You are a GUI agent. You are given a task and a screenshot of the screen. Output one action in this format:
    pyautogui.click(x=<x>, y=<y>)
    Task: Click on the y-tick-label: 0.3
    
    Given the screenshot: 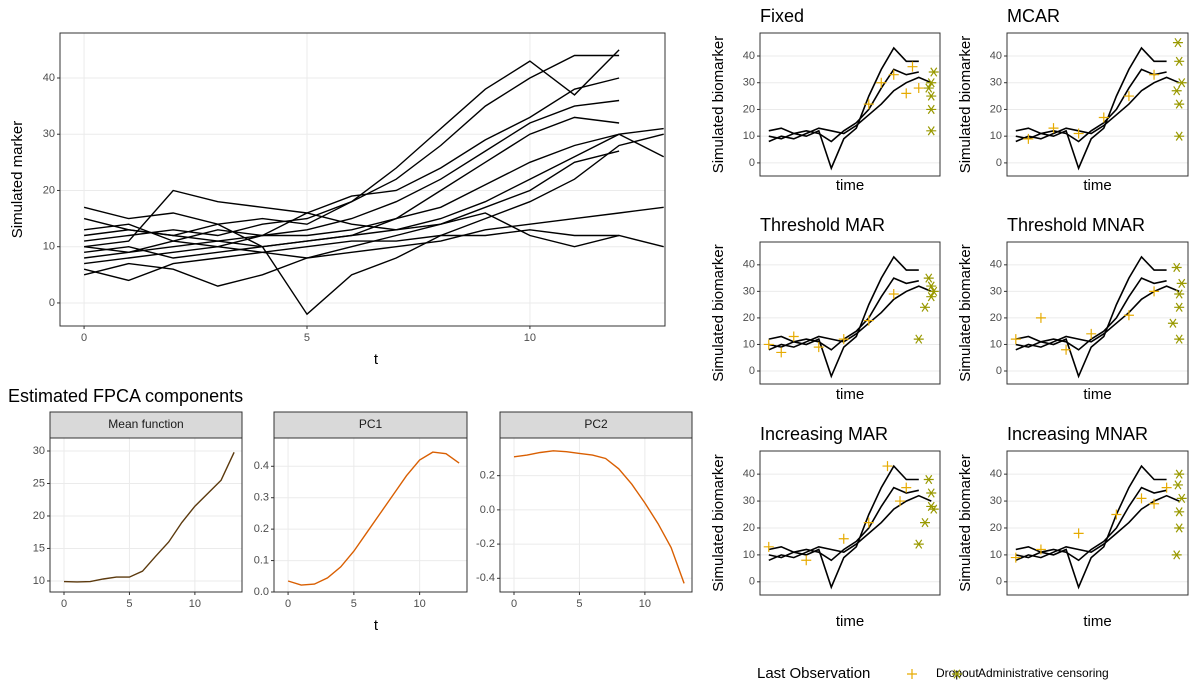 What is the action you would take?
    pyautogui.click(x=261, y=498)
    